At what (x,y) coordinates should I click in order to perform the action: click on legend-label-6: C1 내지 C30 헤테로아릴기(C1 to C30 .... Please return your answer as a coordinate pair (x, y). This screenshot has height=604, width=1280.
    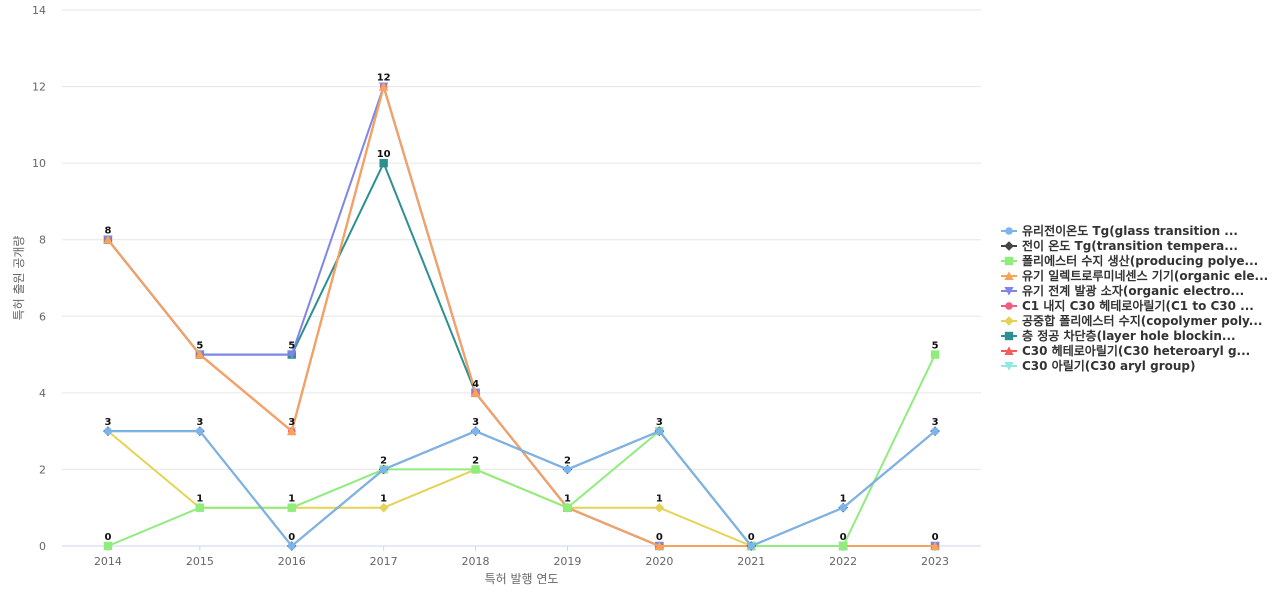
    Looking at the image, I should click on (1138, 305).